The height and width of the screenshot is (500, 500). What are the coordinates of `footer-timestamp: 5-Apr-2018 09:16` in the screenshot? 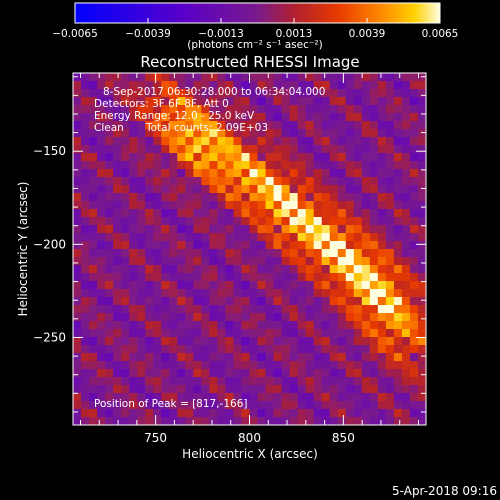 It's located at (444, 491).